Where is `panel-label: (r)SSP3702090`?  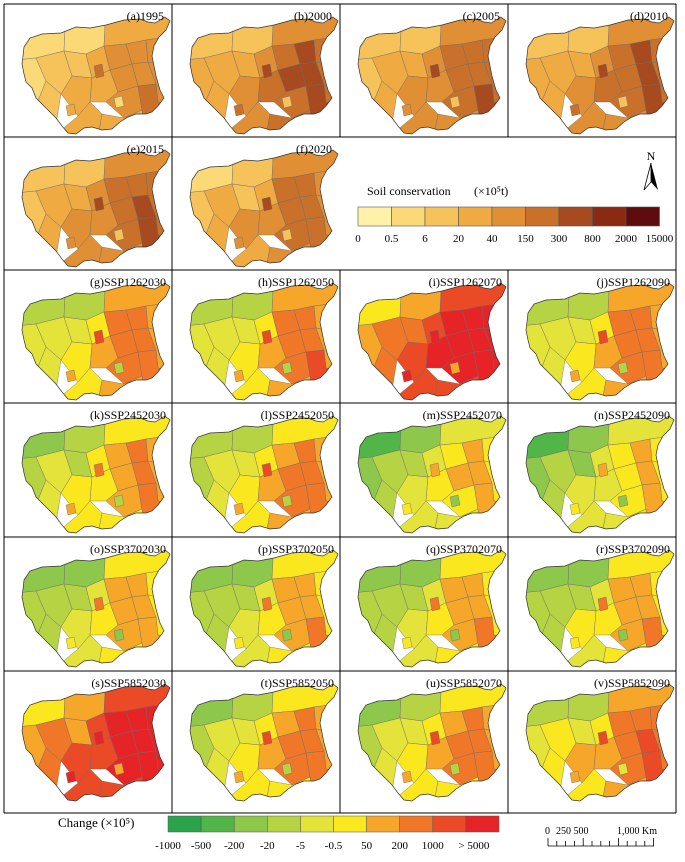
panel-label: (r)SSP3702090 is located at coordinates (633, 549).